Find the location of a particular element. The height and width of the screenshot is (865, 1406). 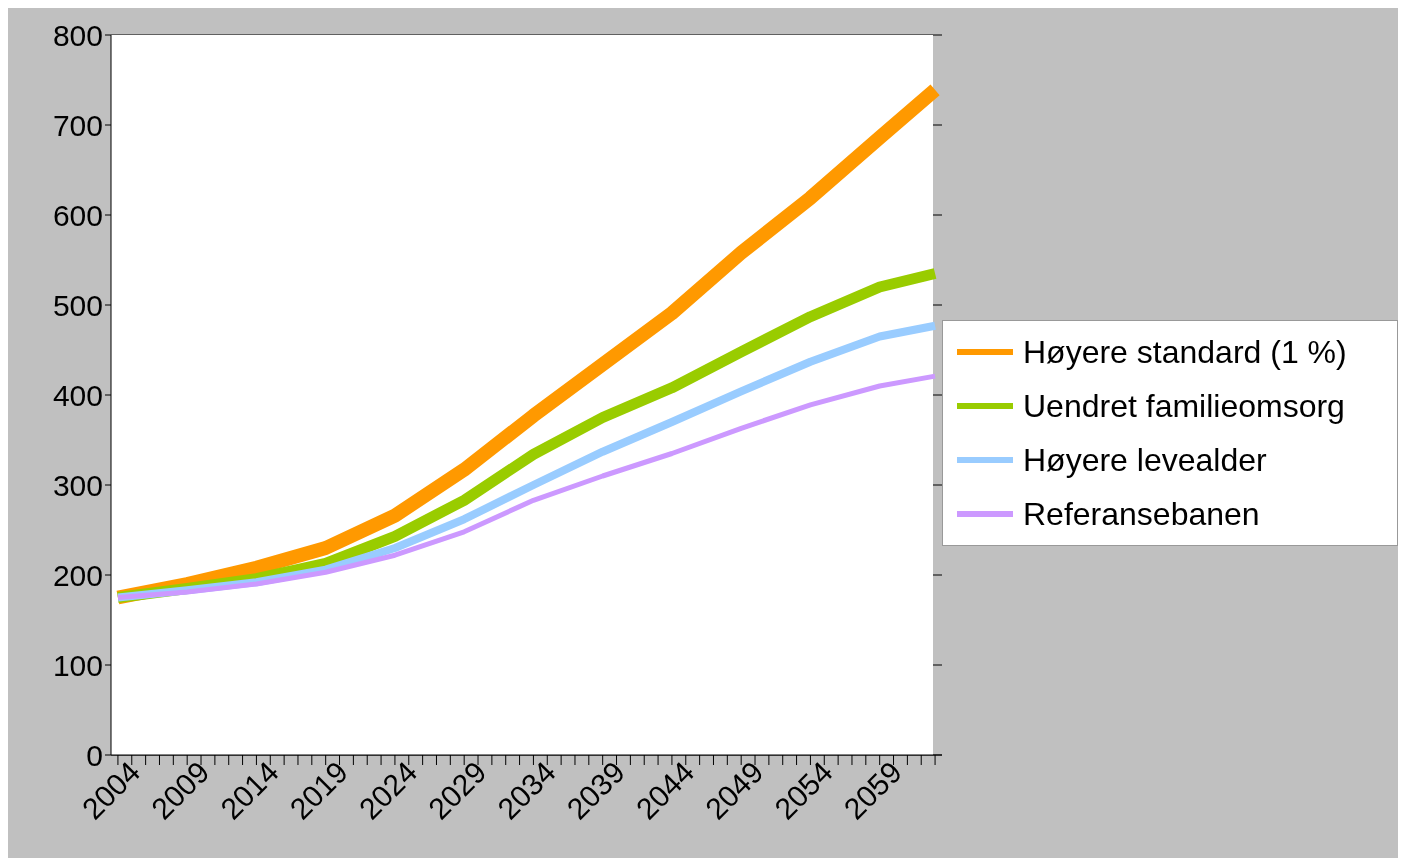

y-tick-label: 700 is located at coordinates (77, 125).